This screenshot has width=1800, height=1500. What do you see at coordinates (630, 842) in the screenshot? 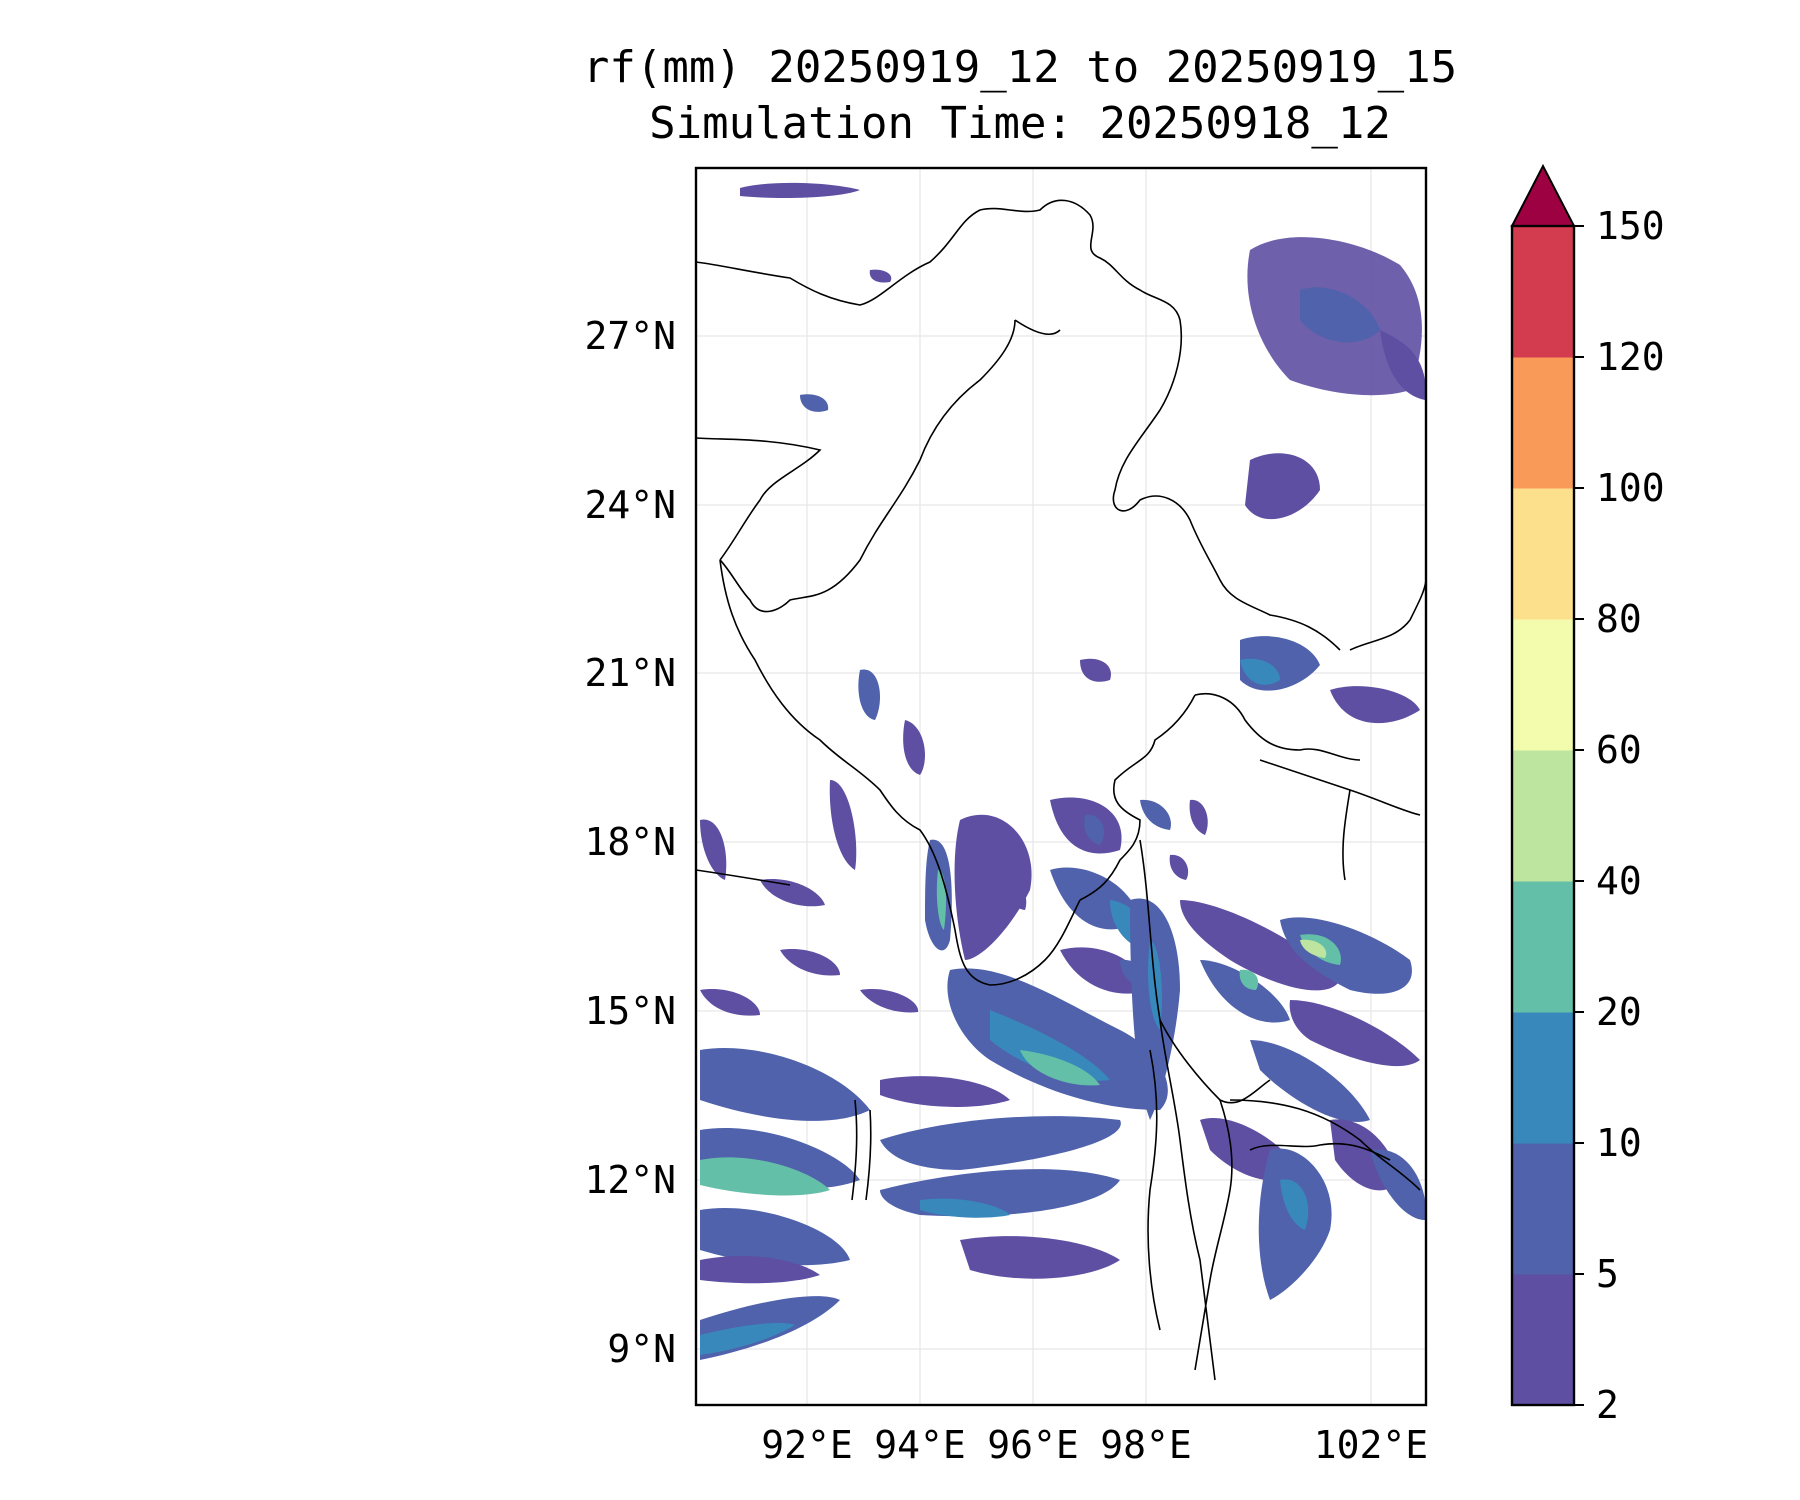
I see `lat-tick-label: 18°N` at bounding box center [630, 842].